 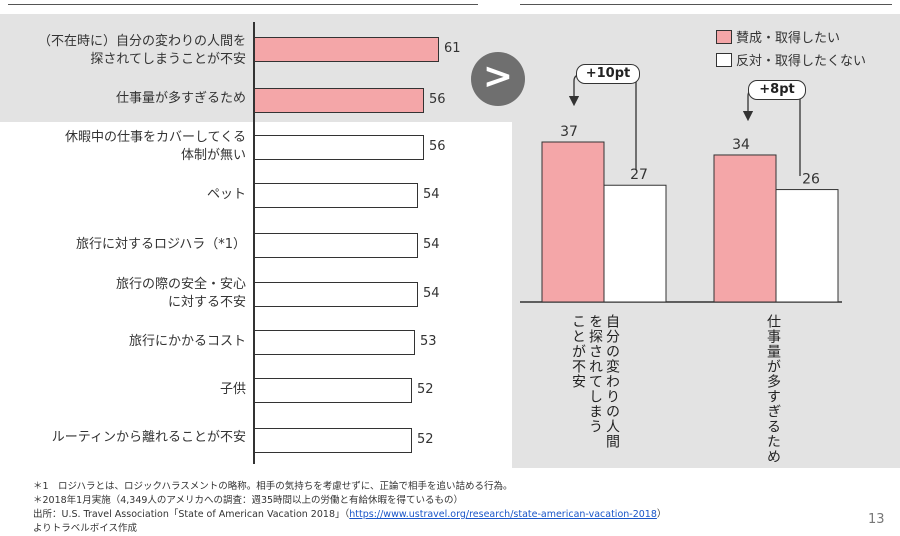 What do you see at coordinates (573, 222) in the screenshot?
I see `right-bar-1-agree` at bounding box center [573, 222].